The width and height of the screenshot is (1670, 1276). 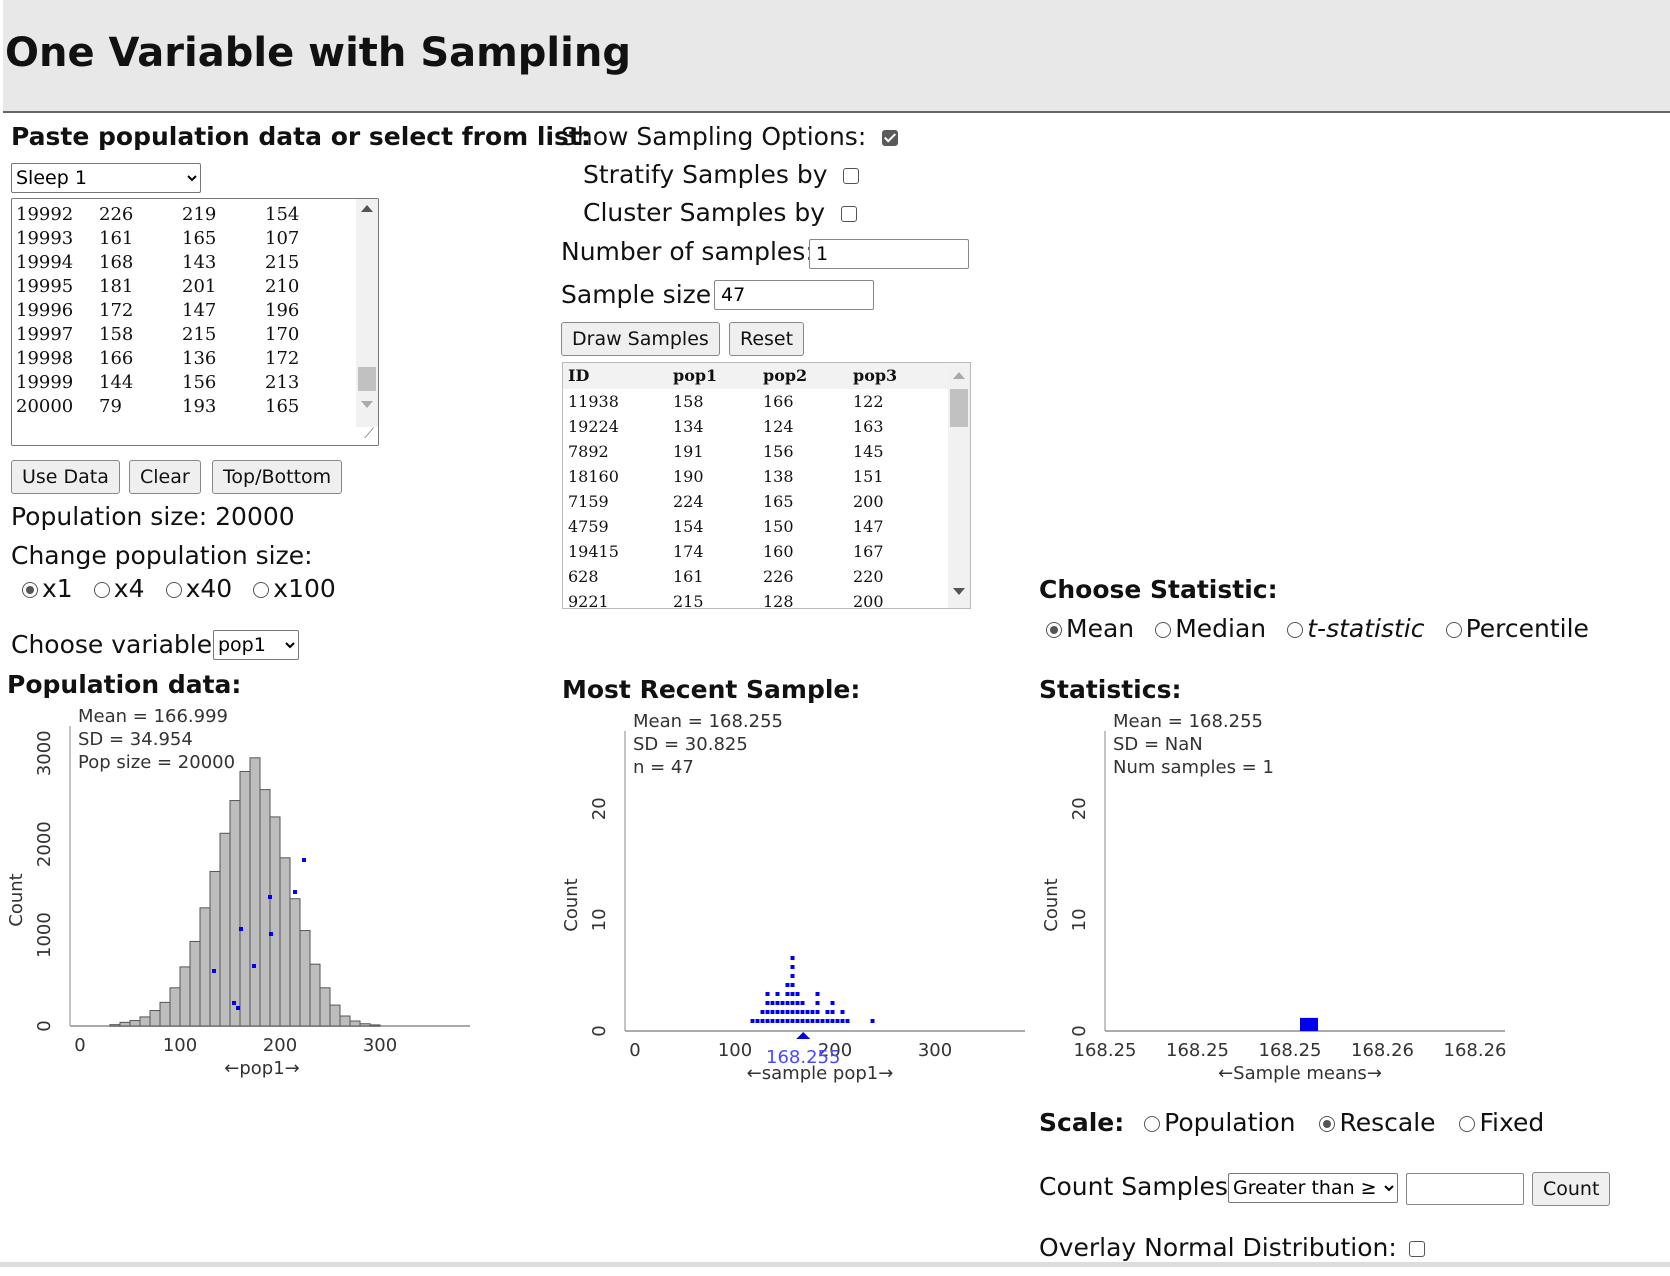 What do you see at coordinates (282, 262) in the screenshot?
I see `data-cell: 215` at bounding box center [282, 262].